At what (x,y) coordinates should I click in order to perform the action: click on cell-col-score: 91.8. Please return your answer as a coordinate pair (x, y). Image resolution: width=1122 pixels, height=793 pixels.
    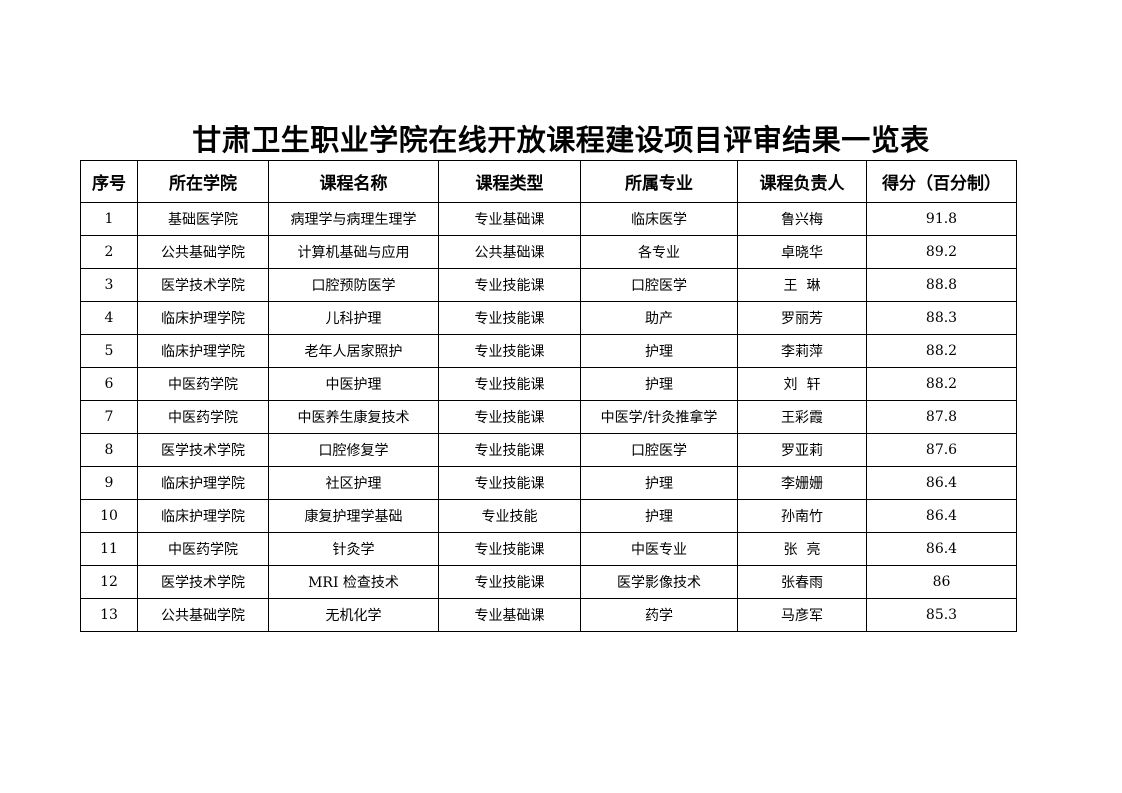
    Looking at the image, I should click on (941, 219).